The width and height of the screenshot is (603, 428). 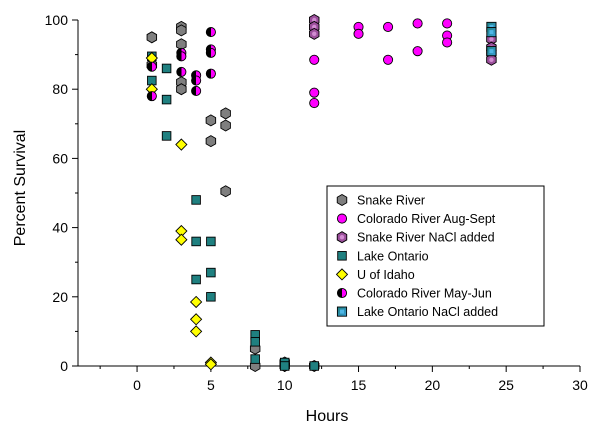 I want to click on x-tick-labels: 0 5 10 15 20 25 30, so click(x=360, y=385).